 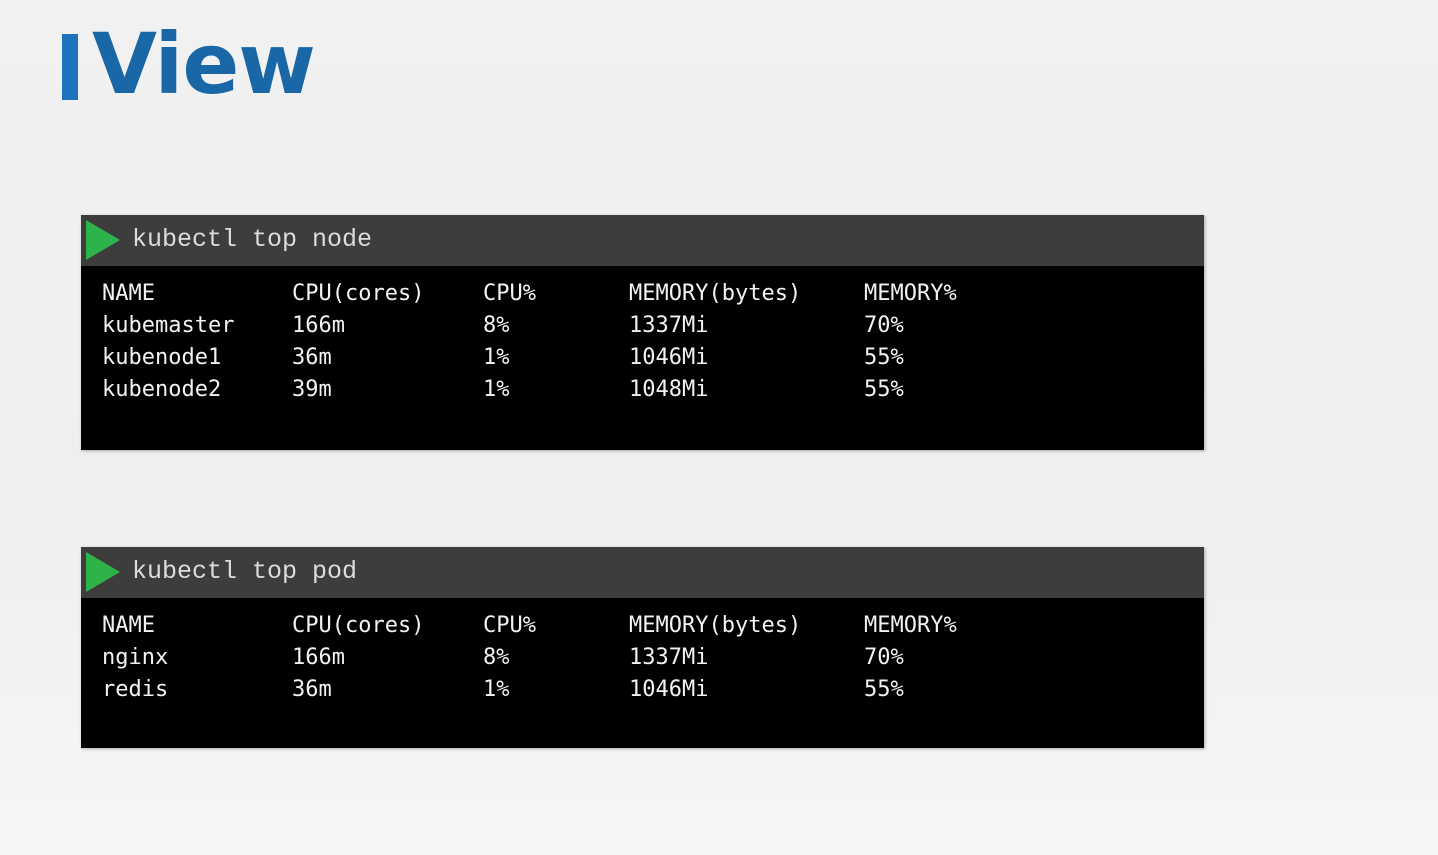 I want to click on table-cell: kubenode1, so click(x=162, y=357).